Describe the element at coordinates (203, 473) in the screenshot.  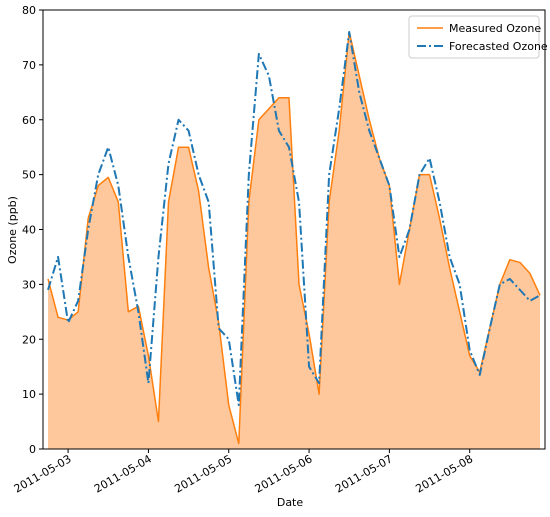
I see `x-tick-label: 2011-05-05` at that location.